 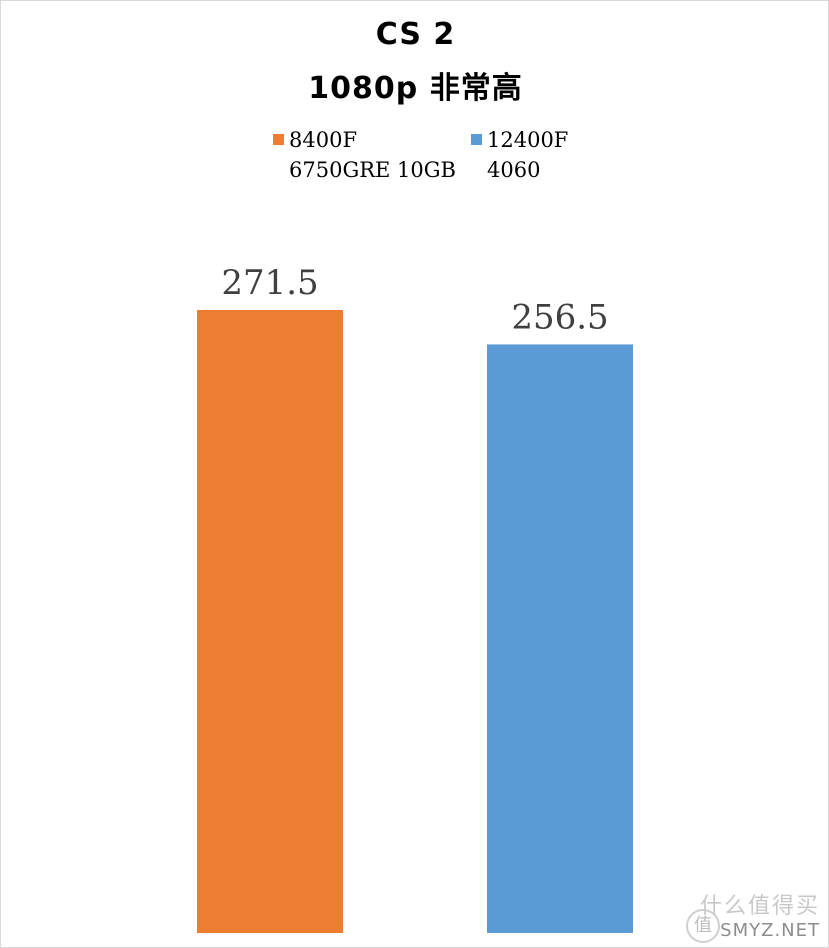 What do you see at coordinates (759, 906) in the screenshot?
I see `watermark-text-cn: 什么值得买` at bounding box center [759, 906].